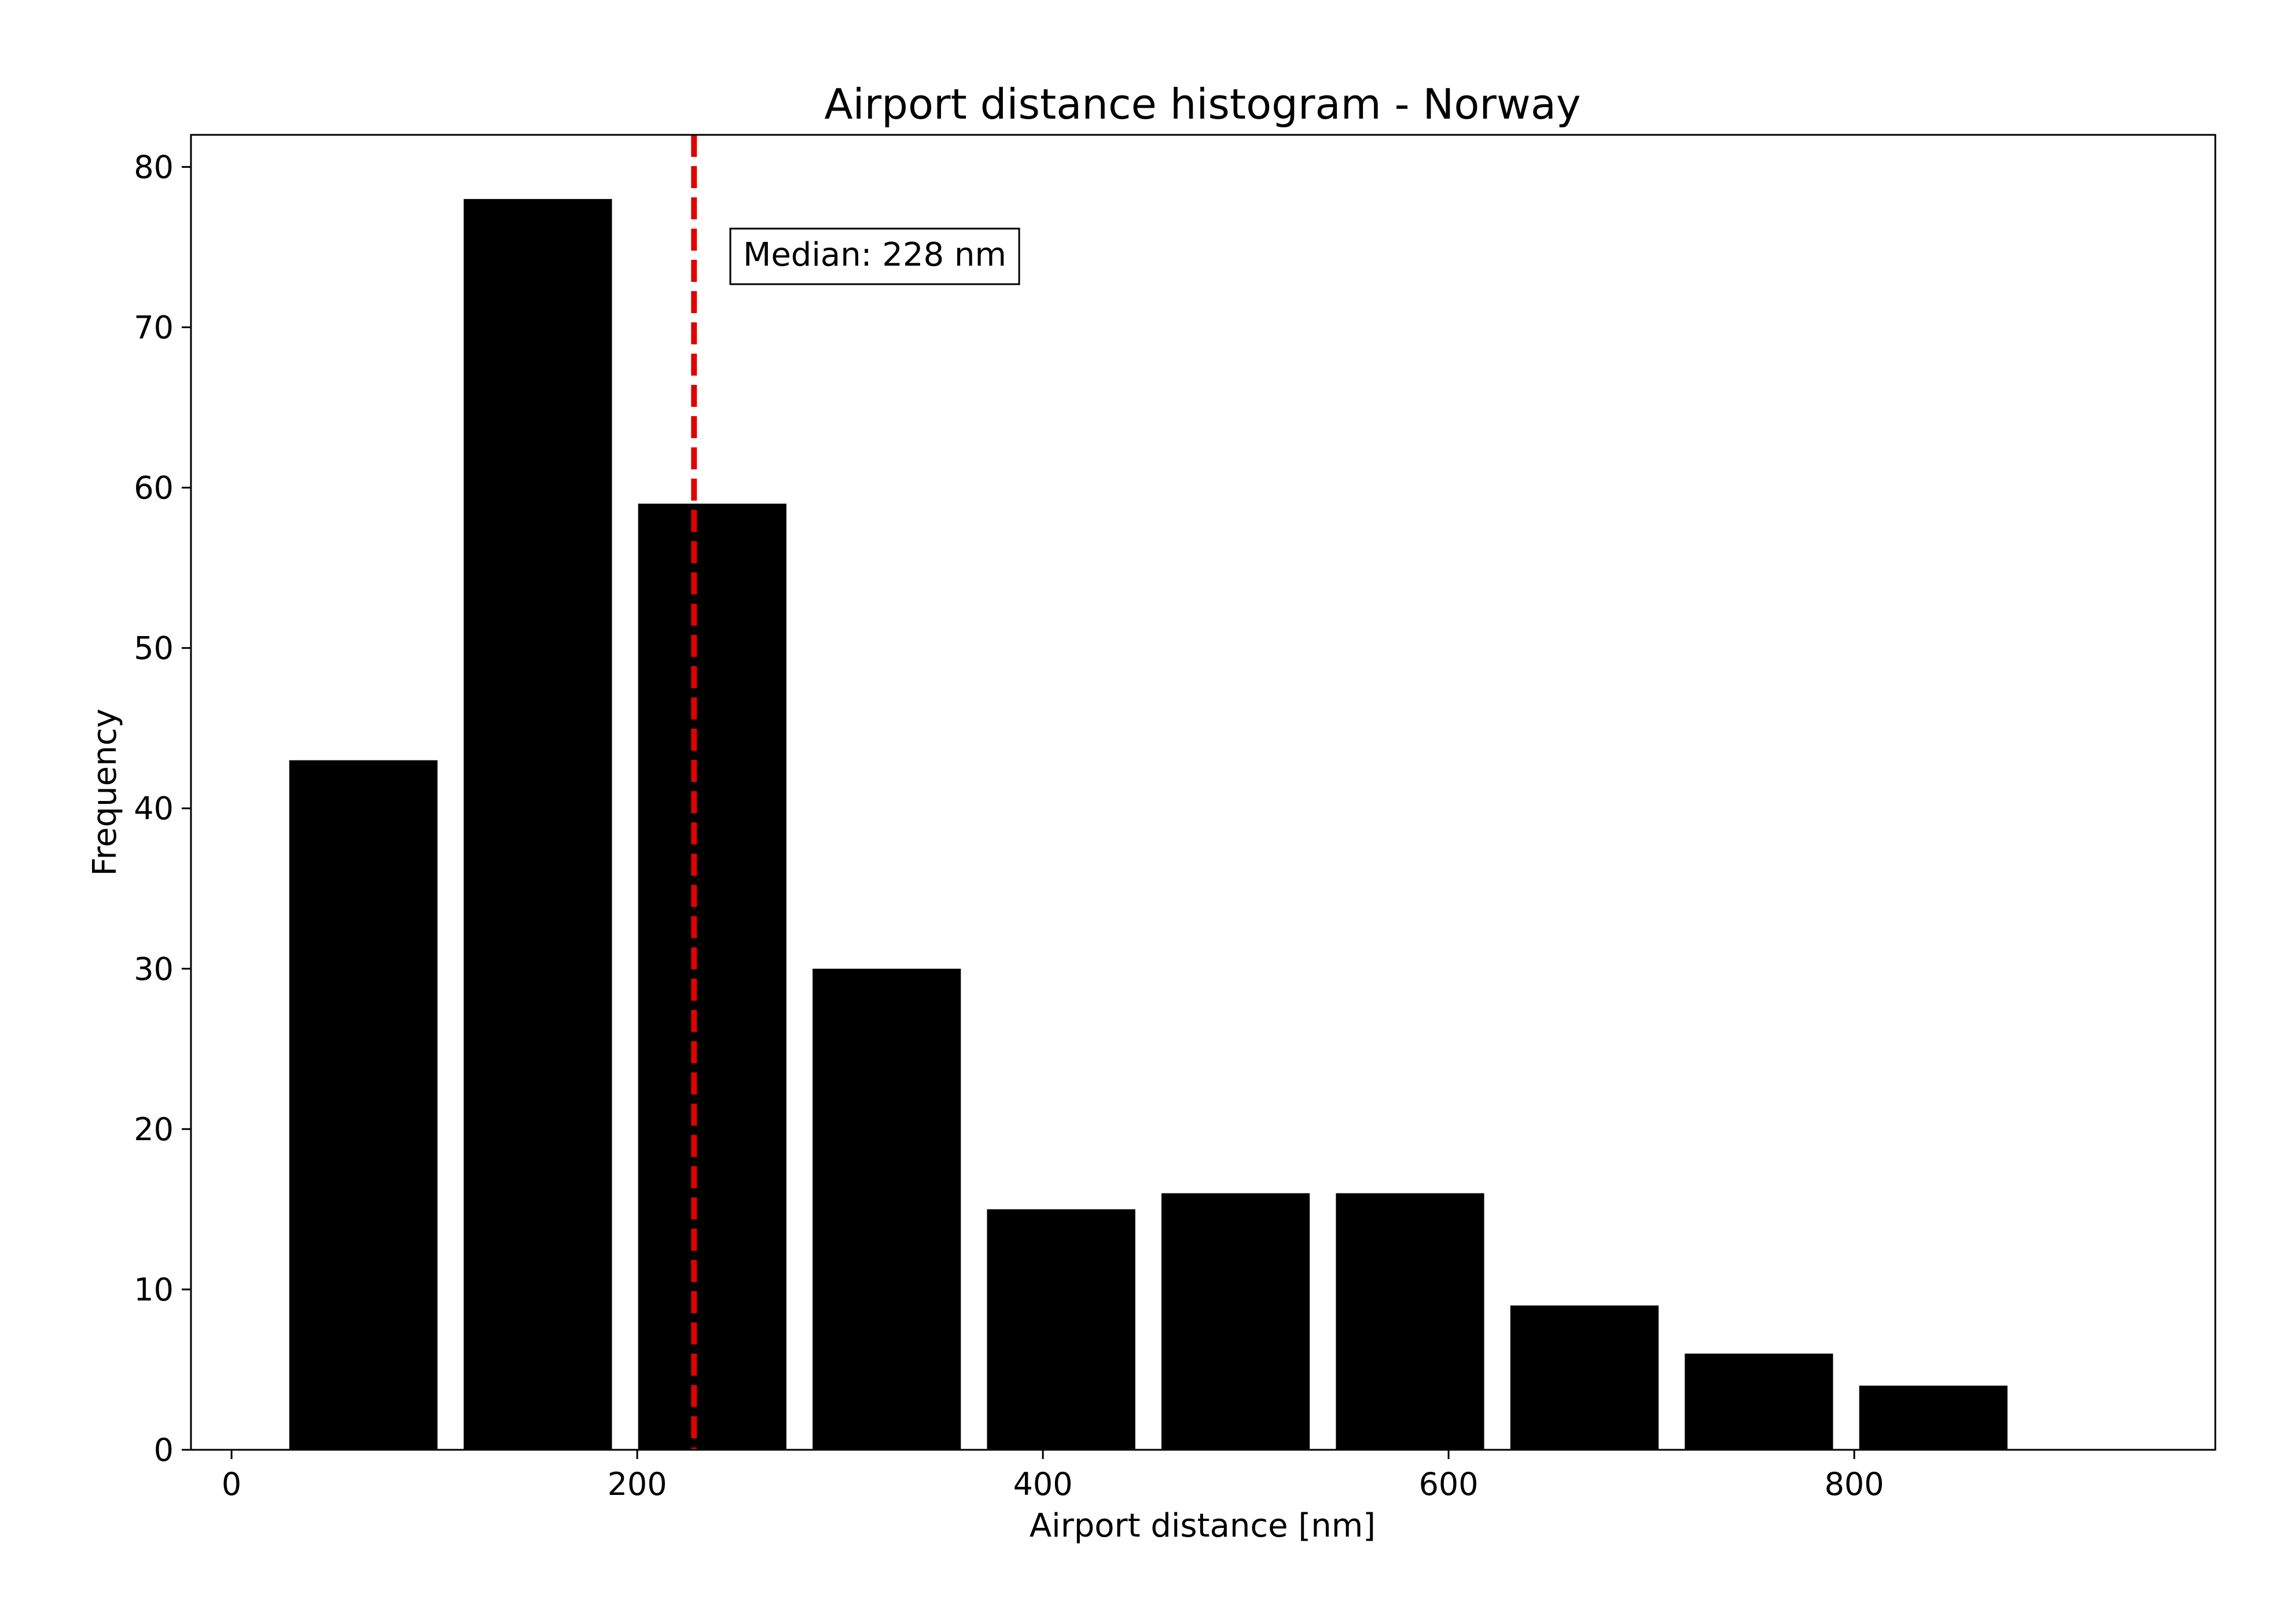 The width and height of the screenshot is (2294, 1624). What do you see at coordinates (154, 167) in the screenshot?
I see `y-tick-label-80: 80` at bounding box center [154, 167].